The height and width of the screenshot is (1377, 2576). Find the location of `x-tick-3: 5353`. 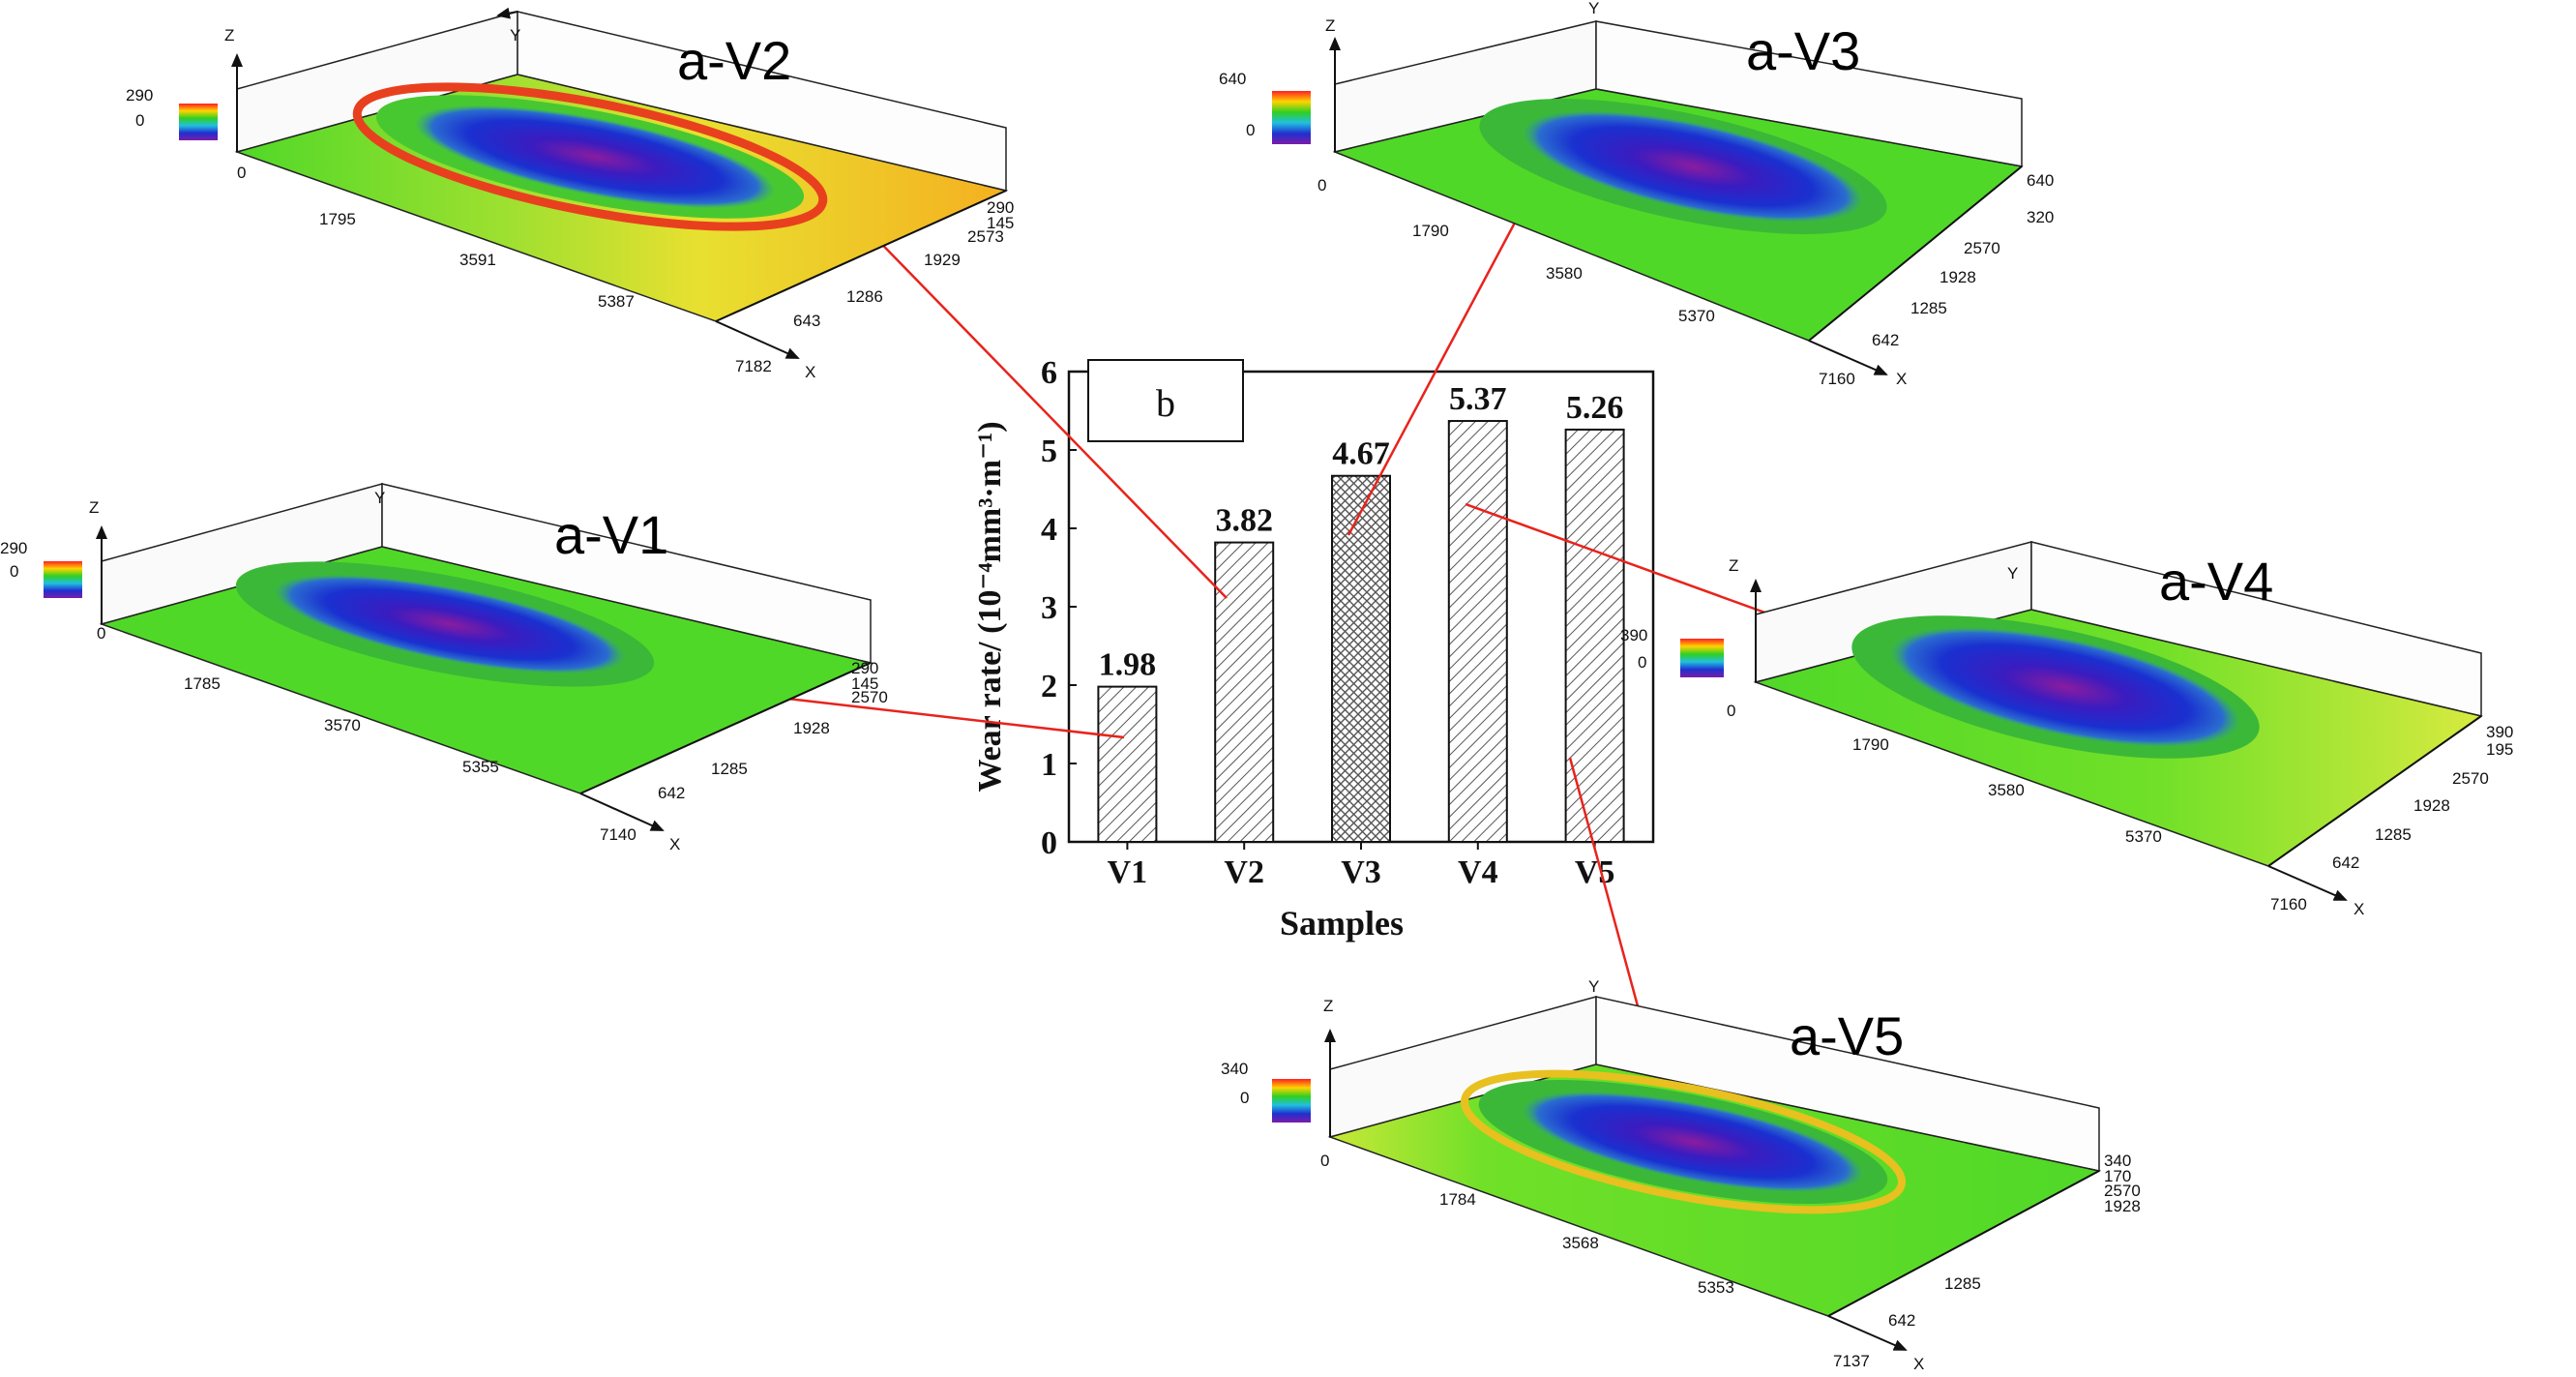

x-tick-3: 5353 is located at coordinates (1716, 1287).